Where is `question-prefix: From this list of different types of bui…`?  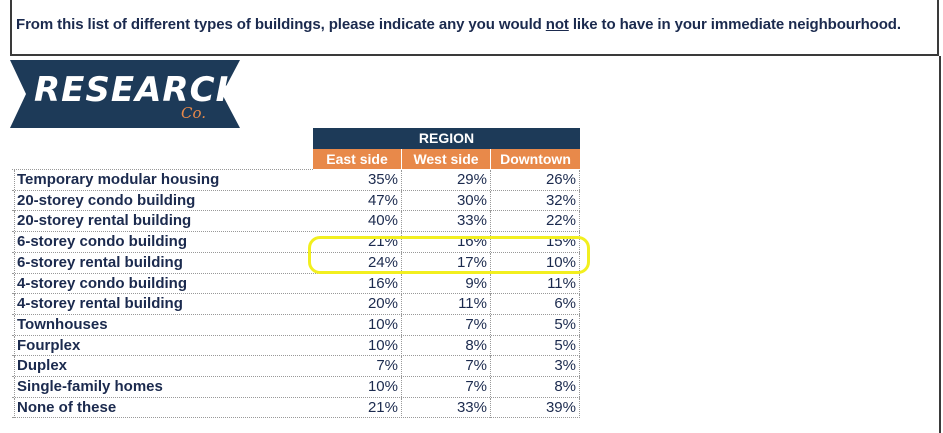
question-prefix: From this list of different types of bui… is located at coordinates (281, 24).